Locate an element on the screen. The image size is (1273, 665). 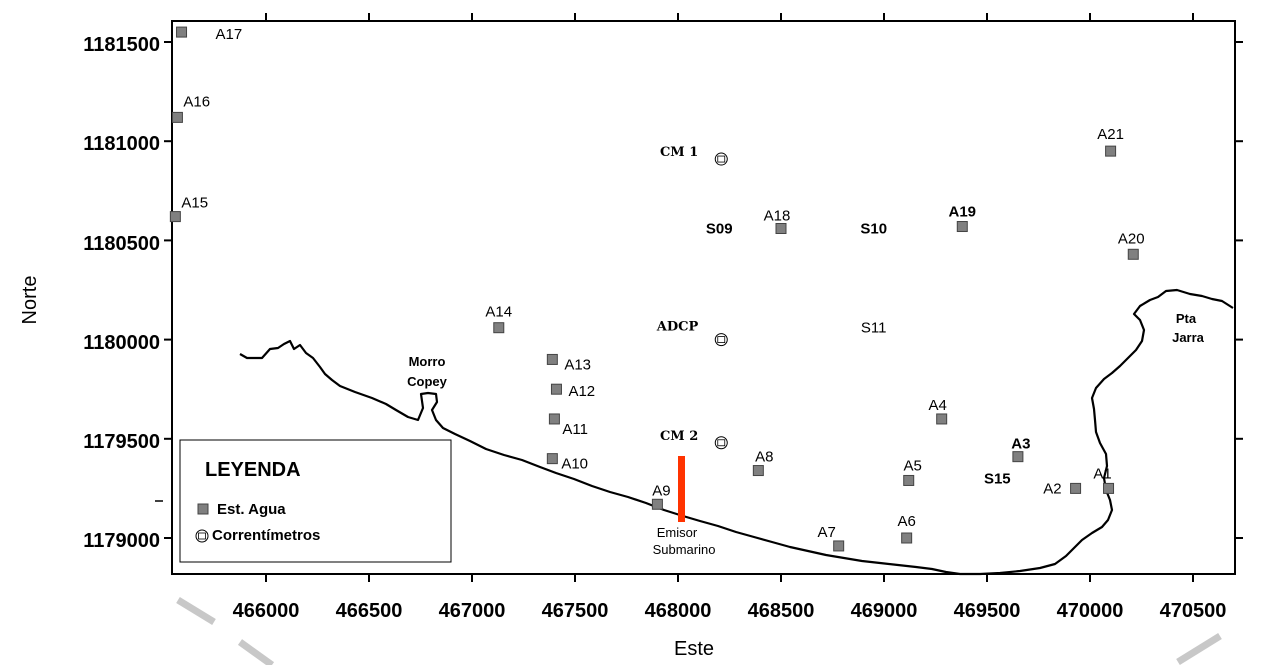
station-a3-marker is located at coordinates (1018, 457).